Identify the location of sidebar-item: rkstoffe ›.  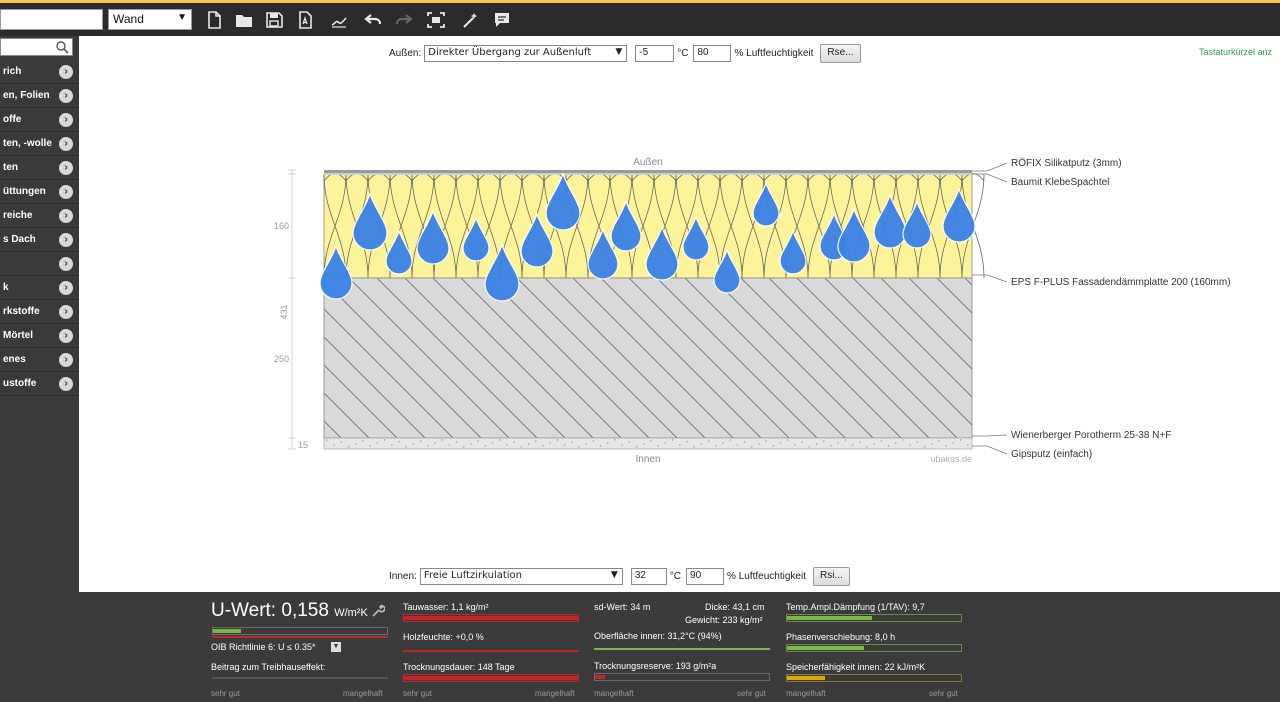
(39, 312).